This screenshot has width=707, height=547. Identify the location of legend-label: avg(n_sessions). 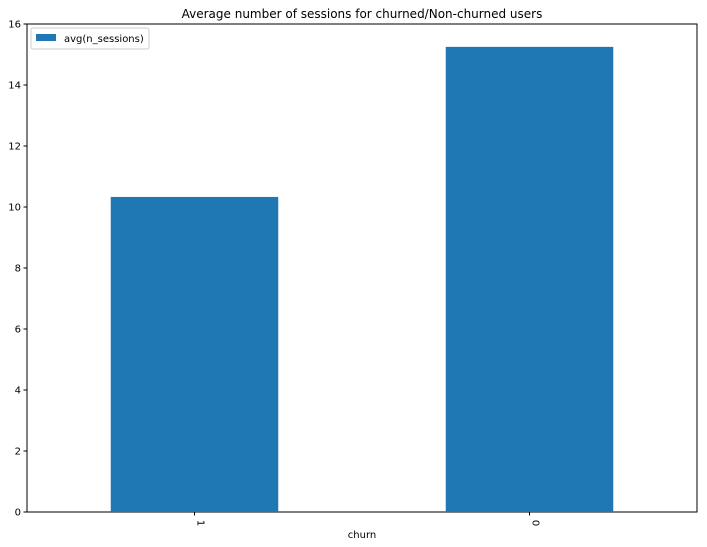
(104, 39).